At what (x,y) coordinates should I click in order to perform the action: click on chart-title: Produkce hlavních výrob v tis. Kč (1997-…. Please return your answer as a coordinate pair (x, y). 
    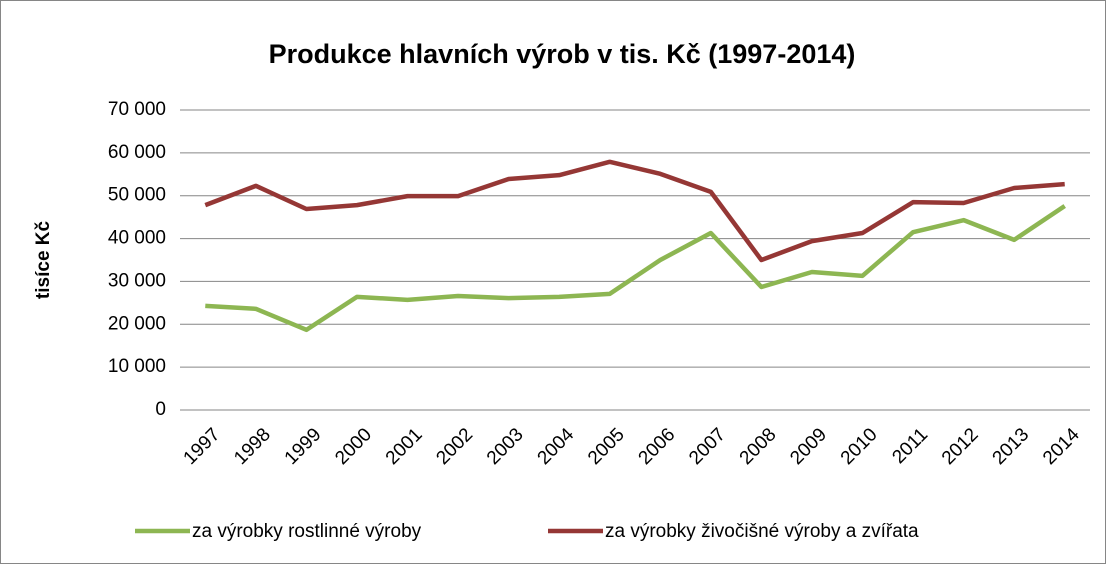
    Looking at the image, I should click on (562, 54).